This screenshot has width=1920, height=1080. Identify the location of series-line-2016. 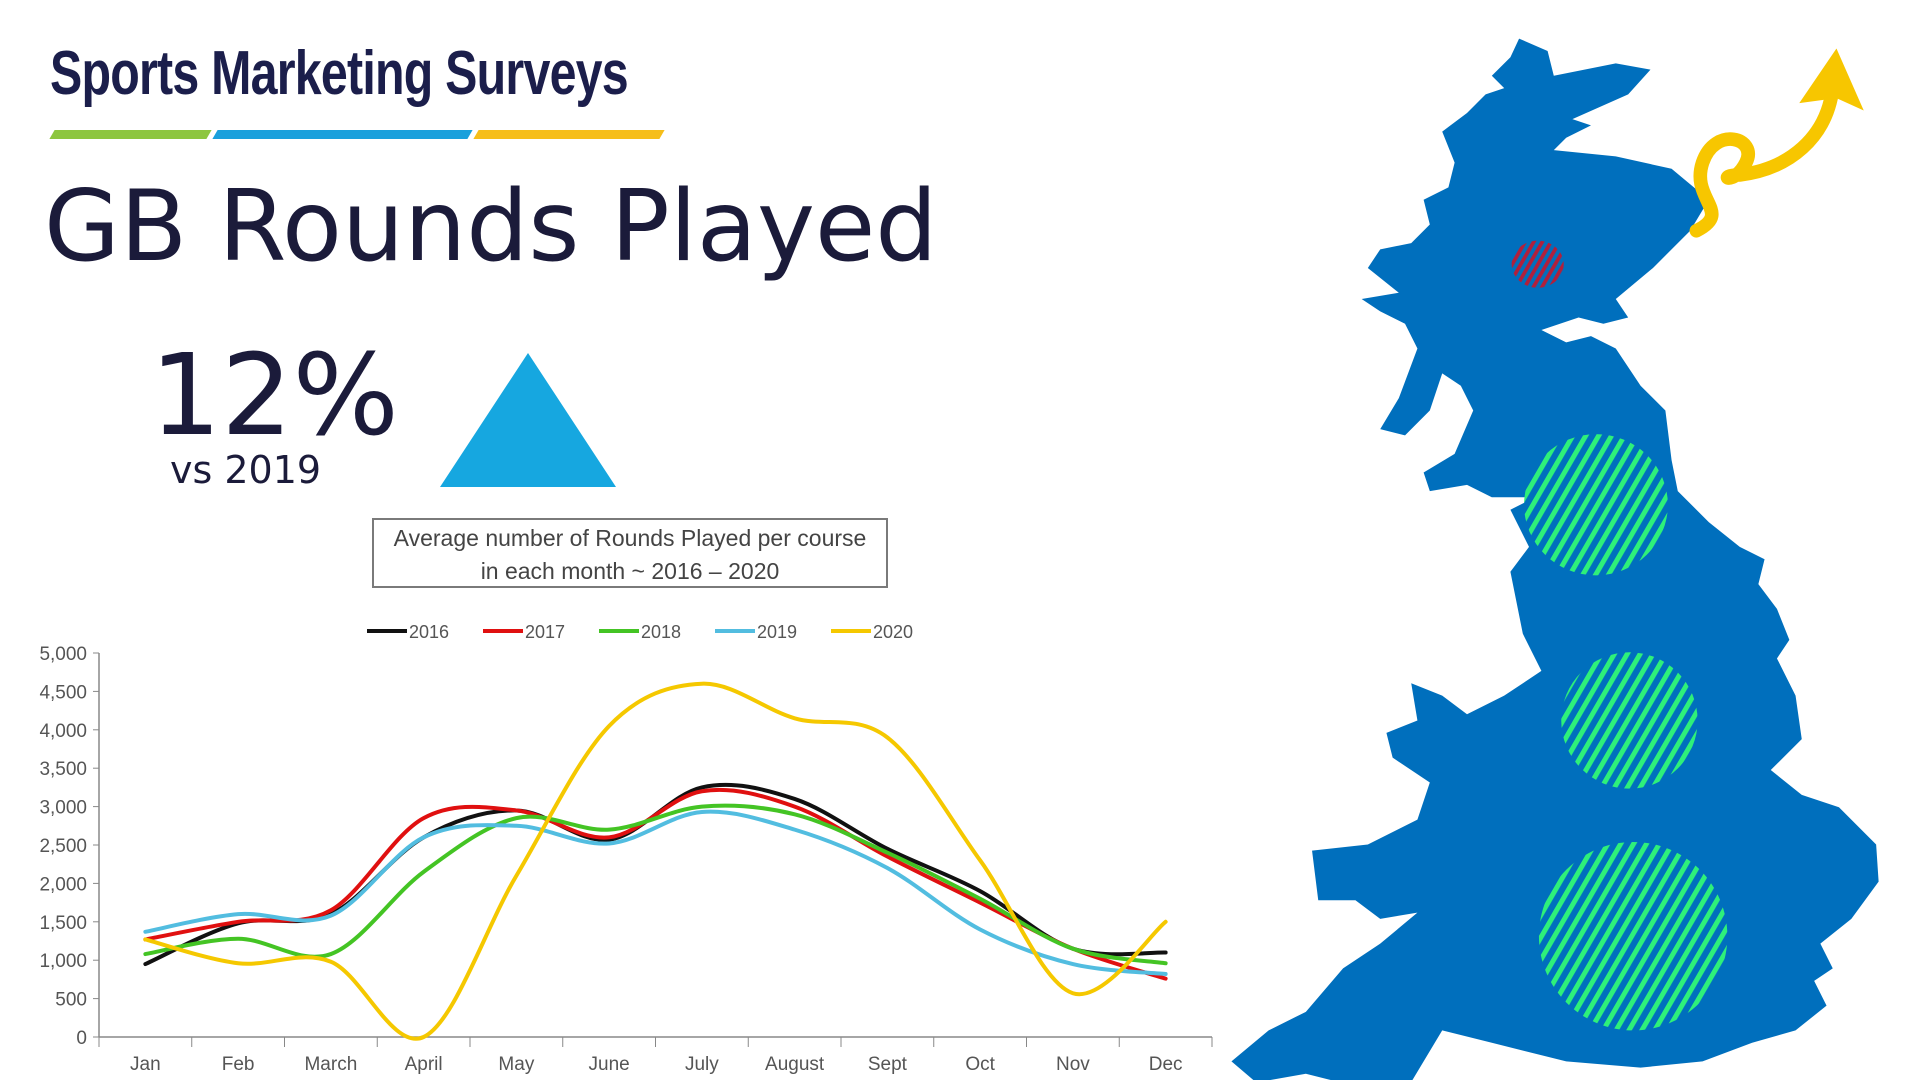
(655, 874).